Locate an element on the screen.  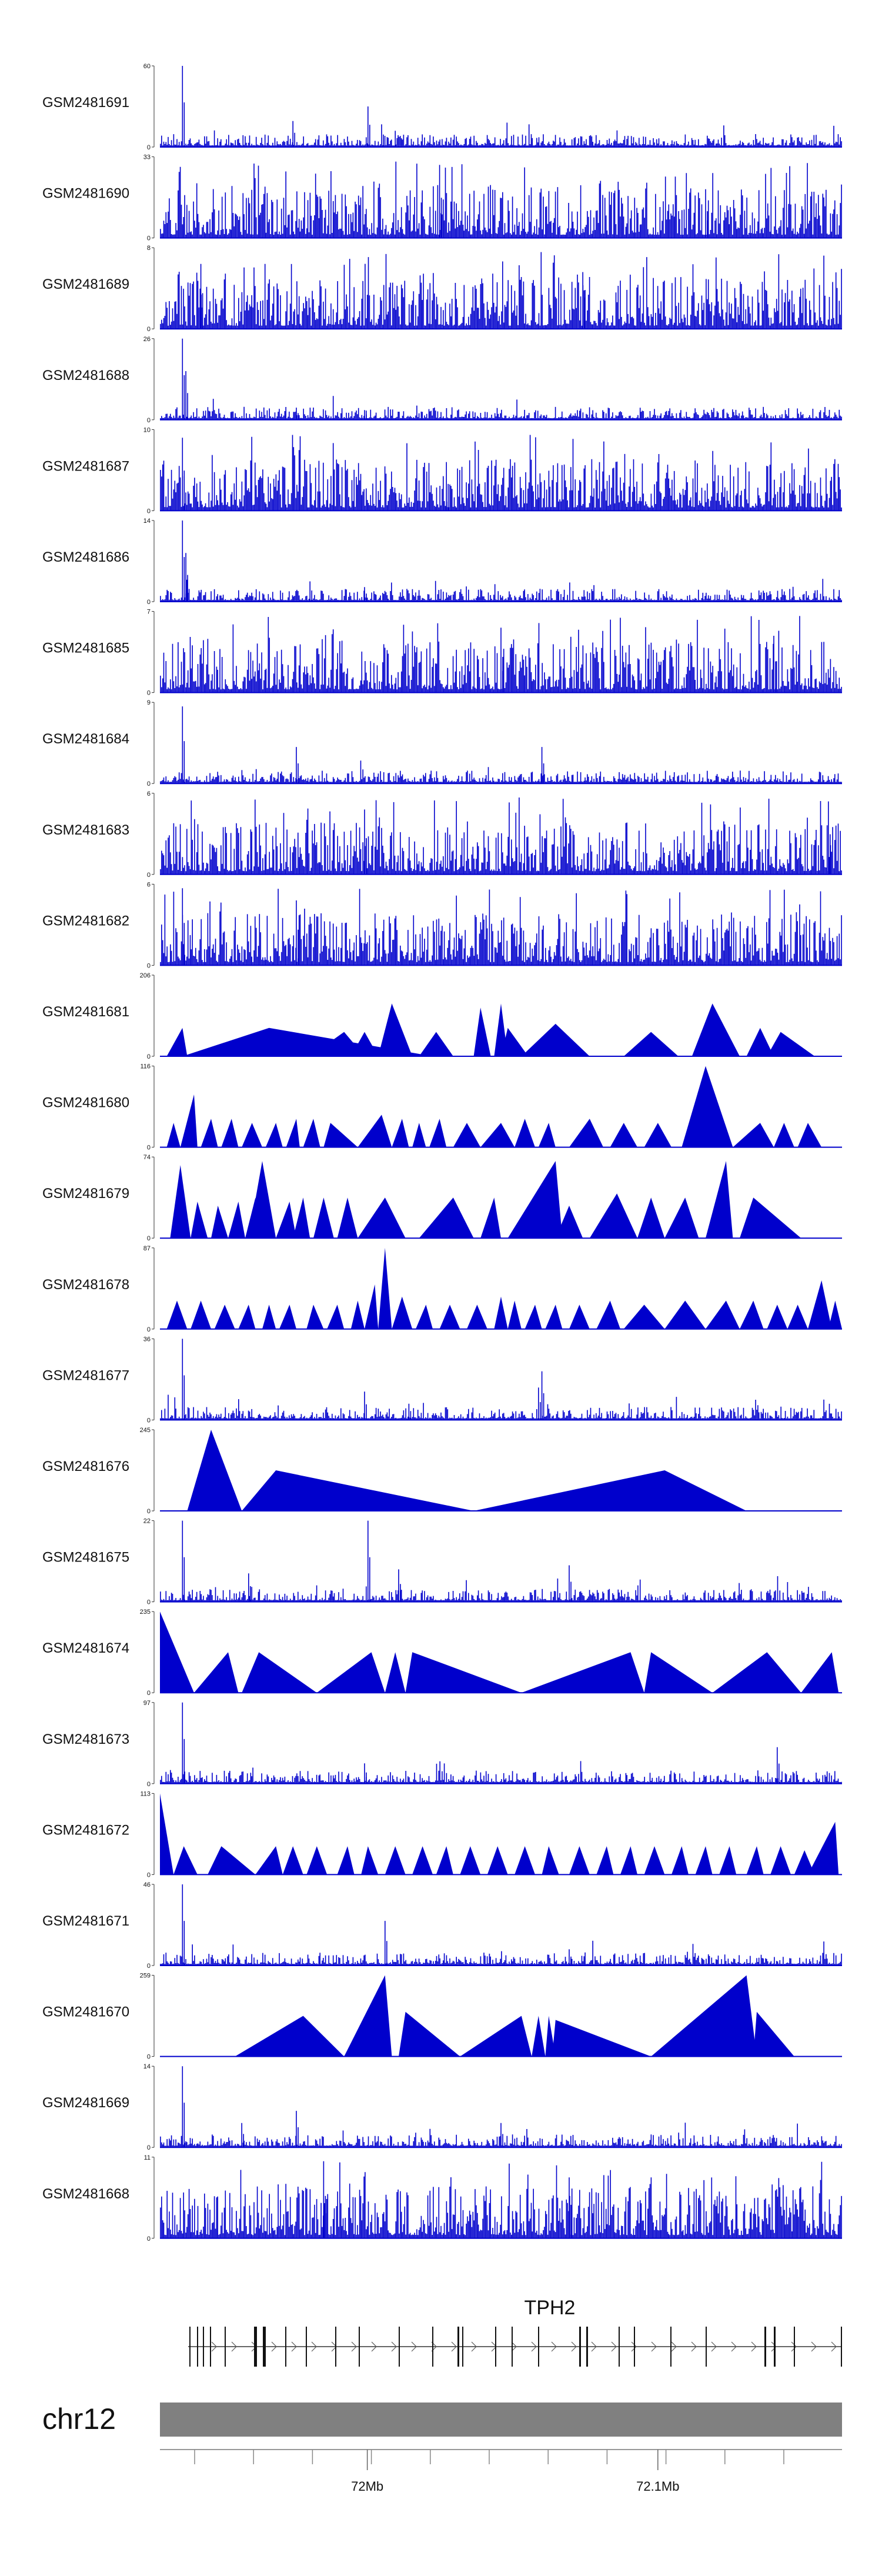
track-ymax-label: 6 is located at coordinates (149, 884).